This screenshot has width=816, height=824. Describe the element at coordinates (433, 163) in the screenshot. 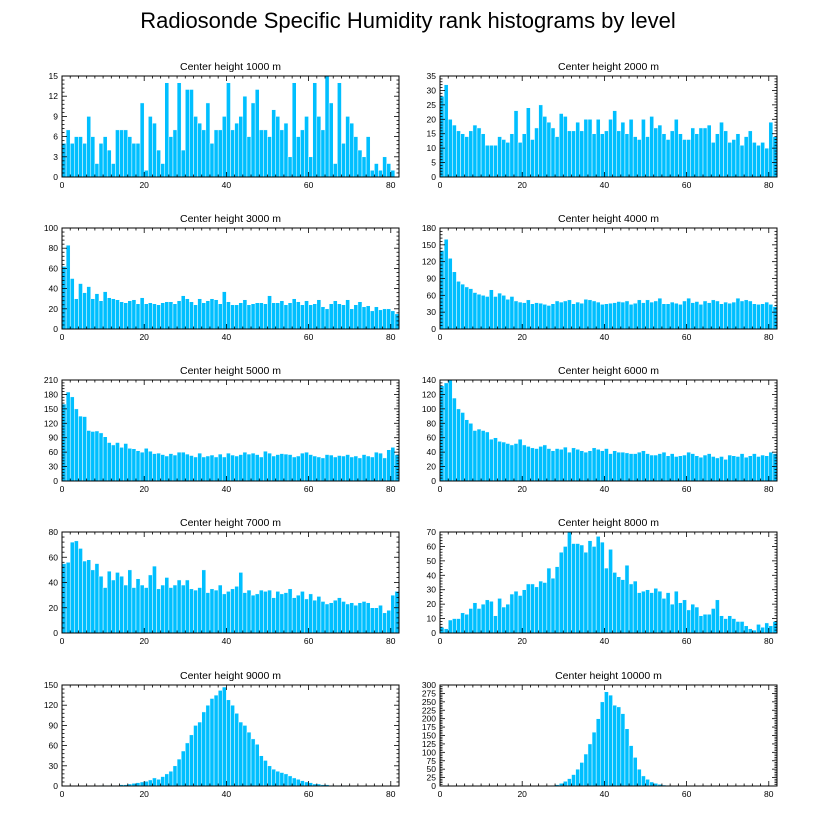

I see `y-tick-label: 5` at that location.